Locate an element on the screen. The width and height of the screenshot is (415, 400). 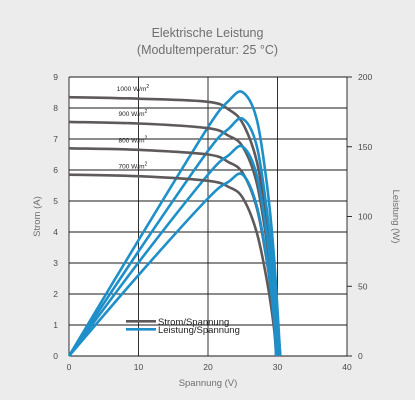
y-left-tick-label: 6 is located at coordinates (55, 170).